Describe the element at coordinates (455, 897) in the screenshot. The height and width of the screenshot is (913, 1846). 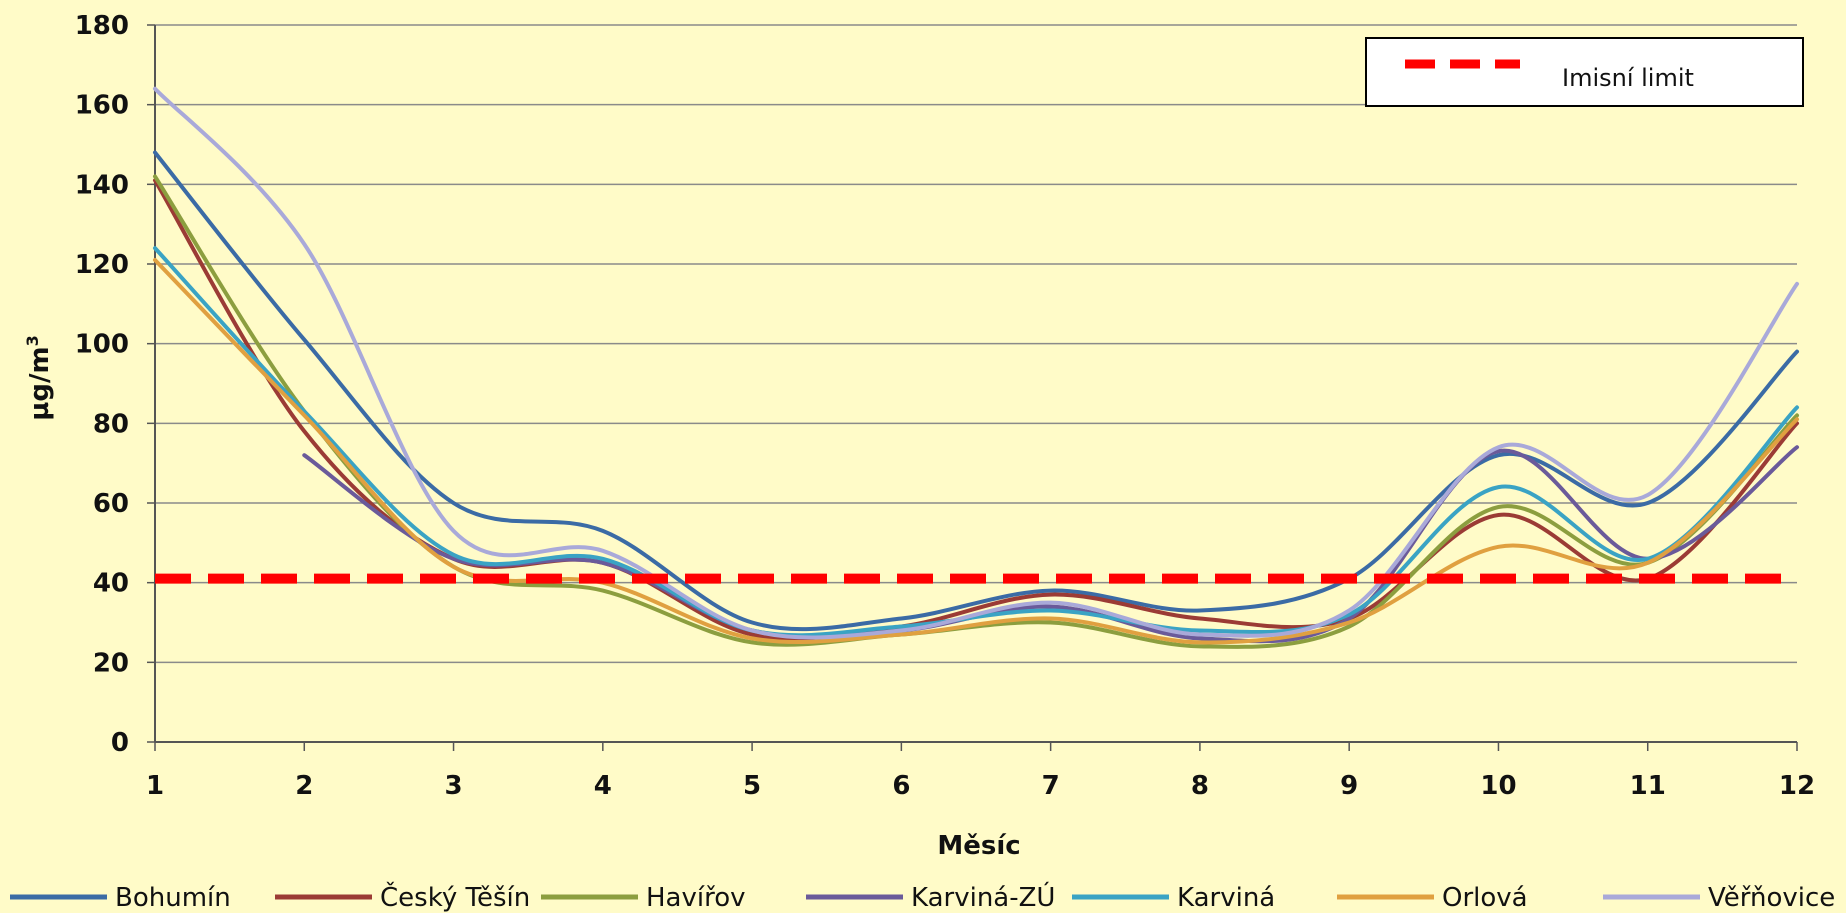
I see `legend-label-cesky-tesin: Český Těšín` at that location.